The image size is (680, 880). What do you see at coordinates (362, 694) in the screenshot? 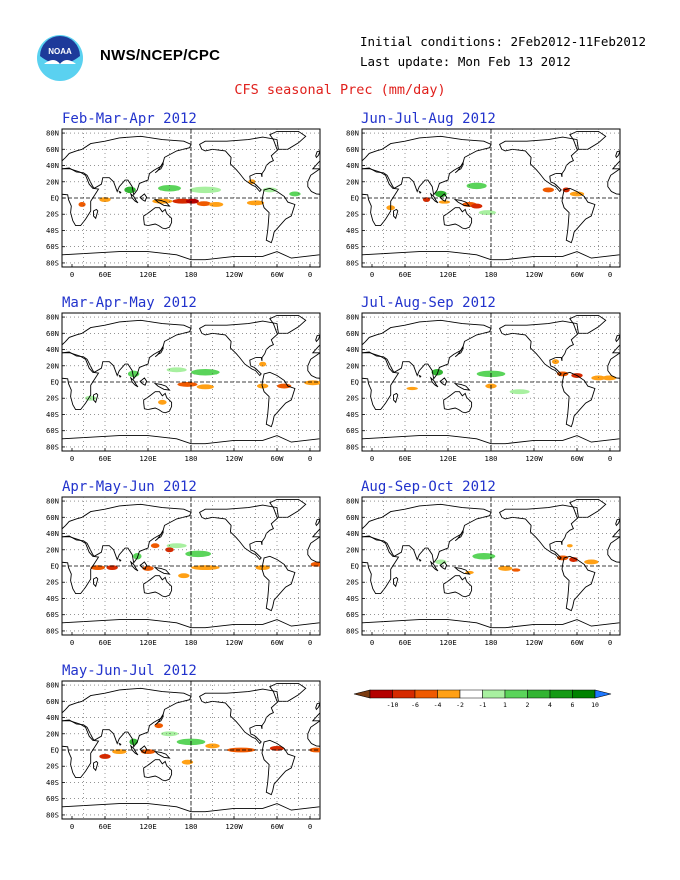
I see `colorbar-arrow-left` at bounding box center [362, 694].